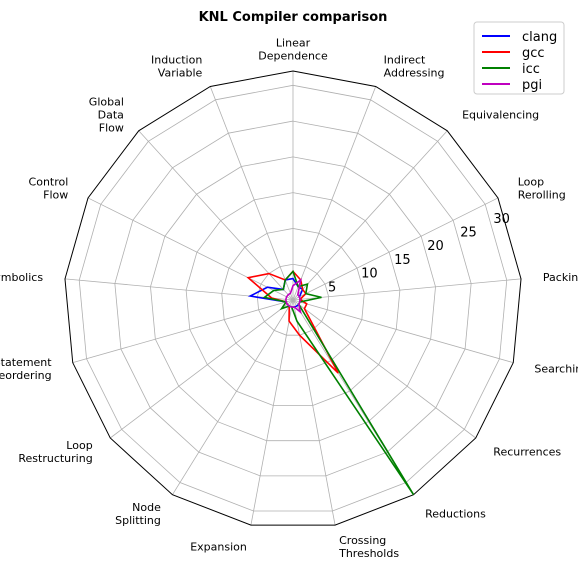 The image size is (578, 576). I want to click on radial-tick-labels: 5 10 15 20 25 30, so click(419, 253).